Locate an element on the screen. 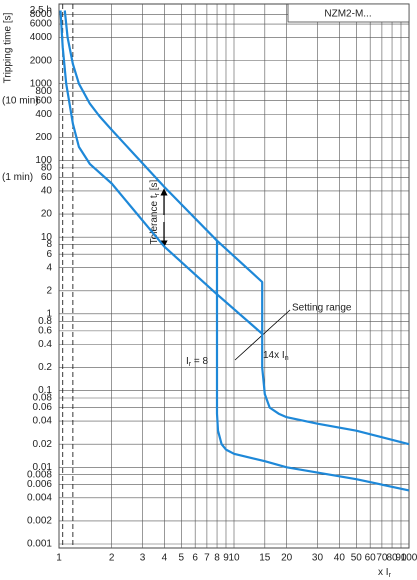  y-annotation: (10 min) is located at coordinates (20, 100).